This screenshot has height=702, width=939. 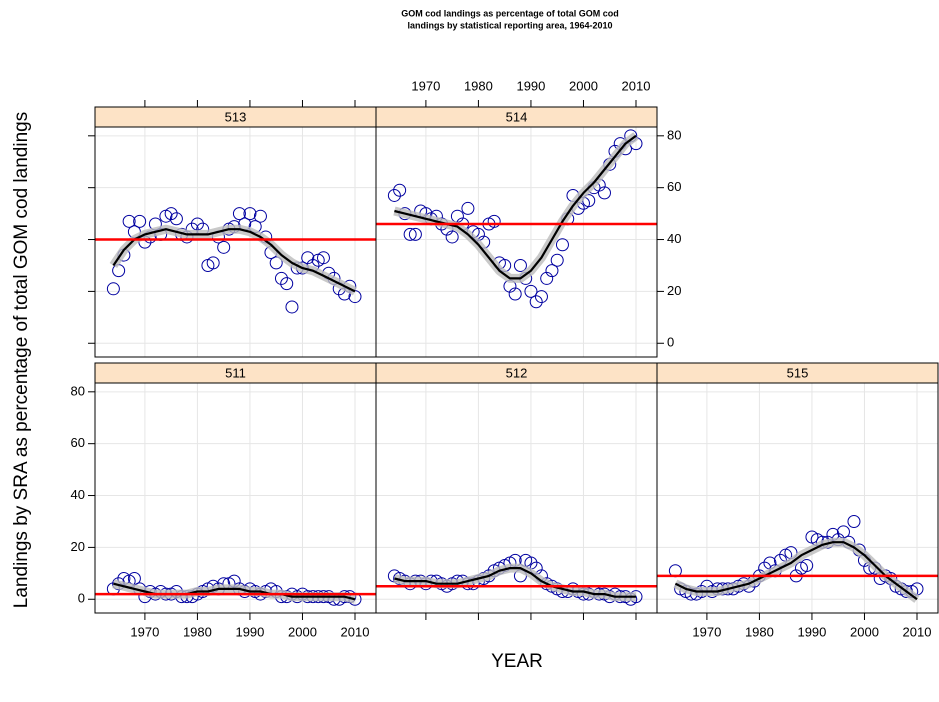 What do you see at coordinates (236, 116) in the screenshot?
I see `strip-label: 513` at bounding box center [236, 116].